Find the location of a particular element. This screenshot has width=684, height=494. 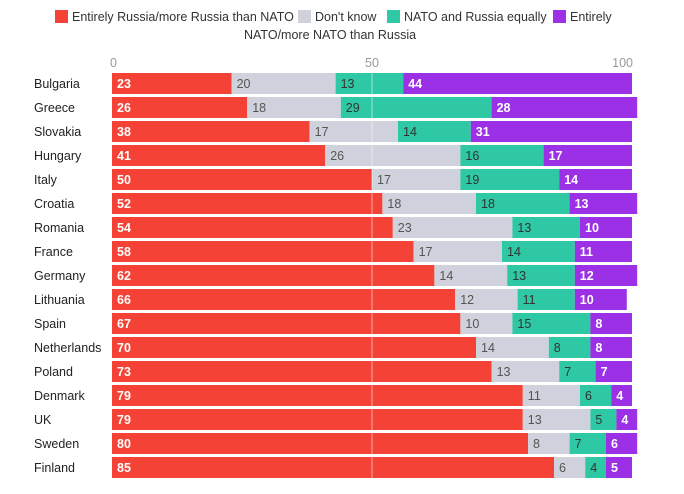

bar-croatia-entirely-nato-more-nato-than-russia is located at coordinates (603, 203).